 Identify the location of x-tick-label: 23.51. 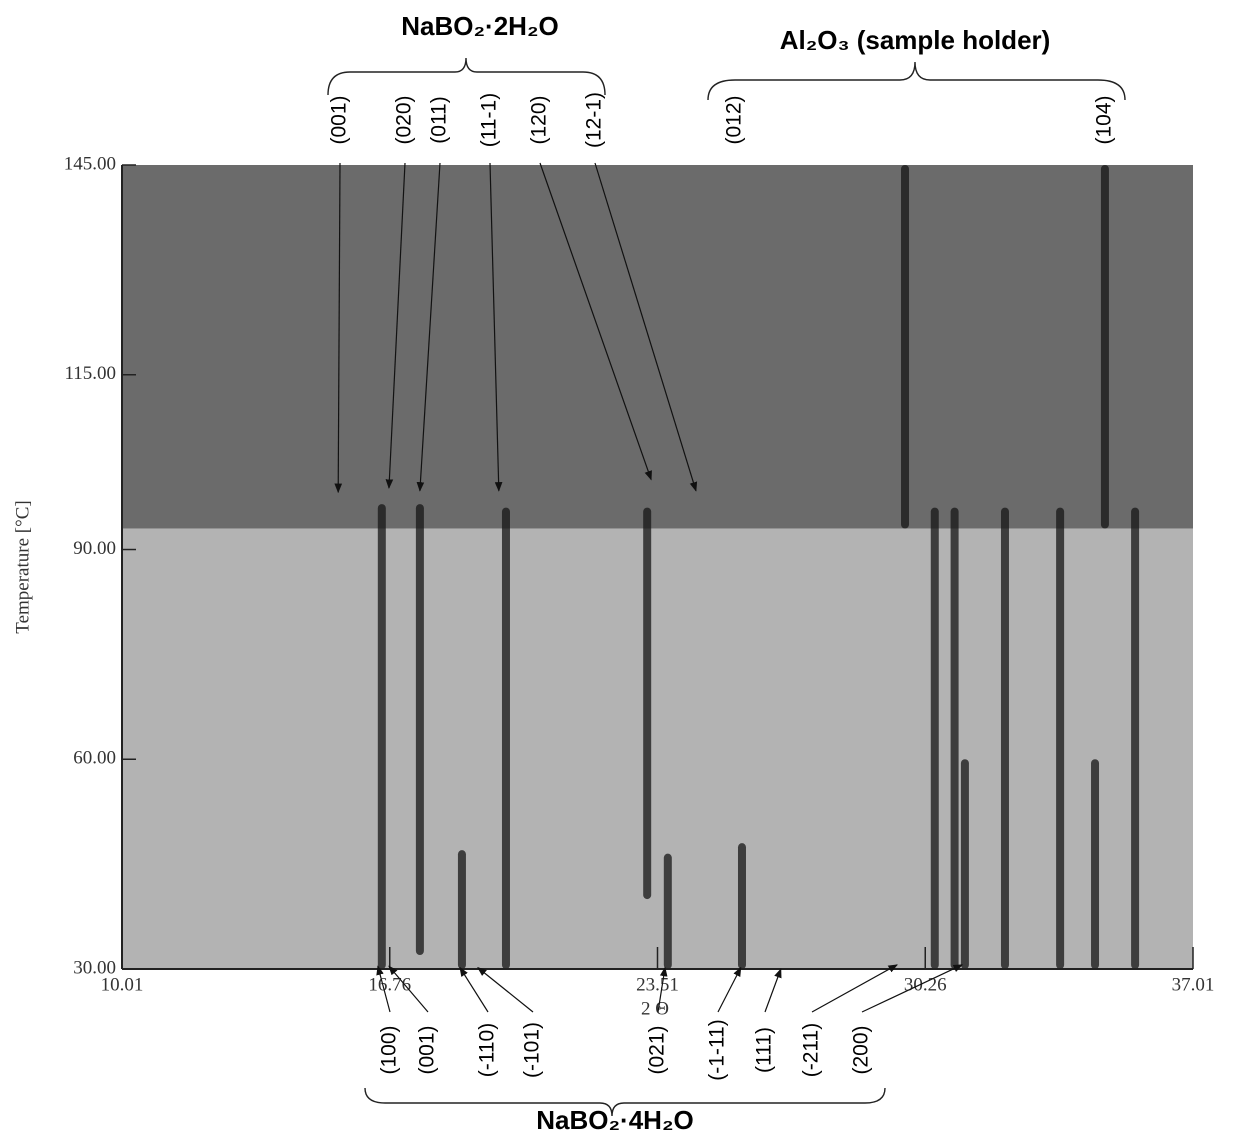
(657, 984).